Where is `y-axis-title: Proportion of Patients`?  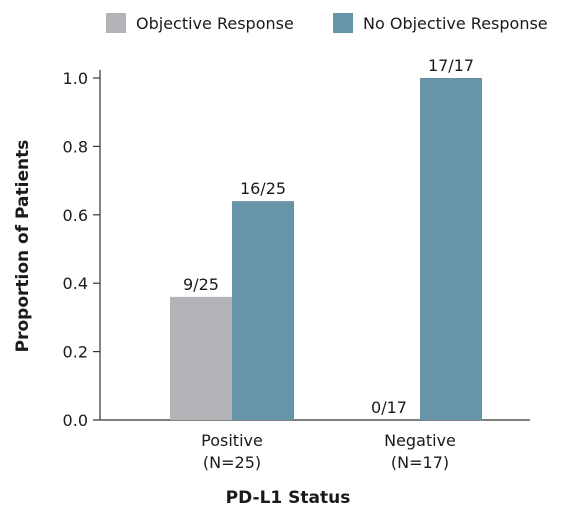 y-axis-title: Proportion of Patients is located at coordinates (23, 246).